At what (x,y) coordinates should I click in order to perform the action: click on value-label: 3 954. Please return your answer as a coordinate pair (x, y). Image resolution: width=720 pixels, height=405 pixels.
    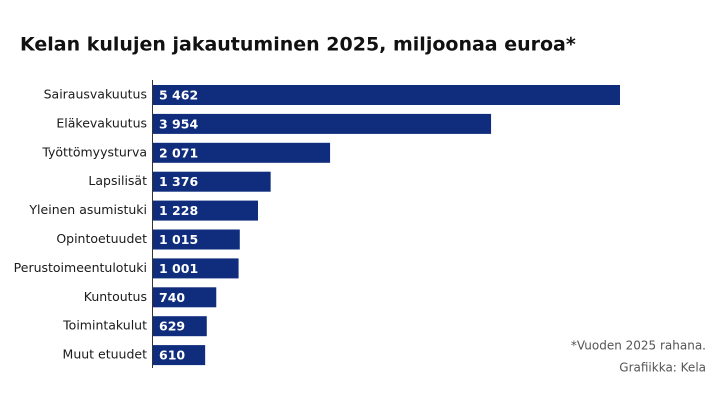
    Looking at the image, I should click on (178, 123).